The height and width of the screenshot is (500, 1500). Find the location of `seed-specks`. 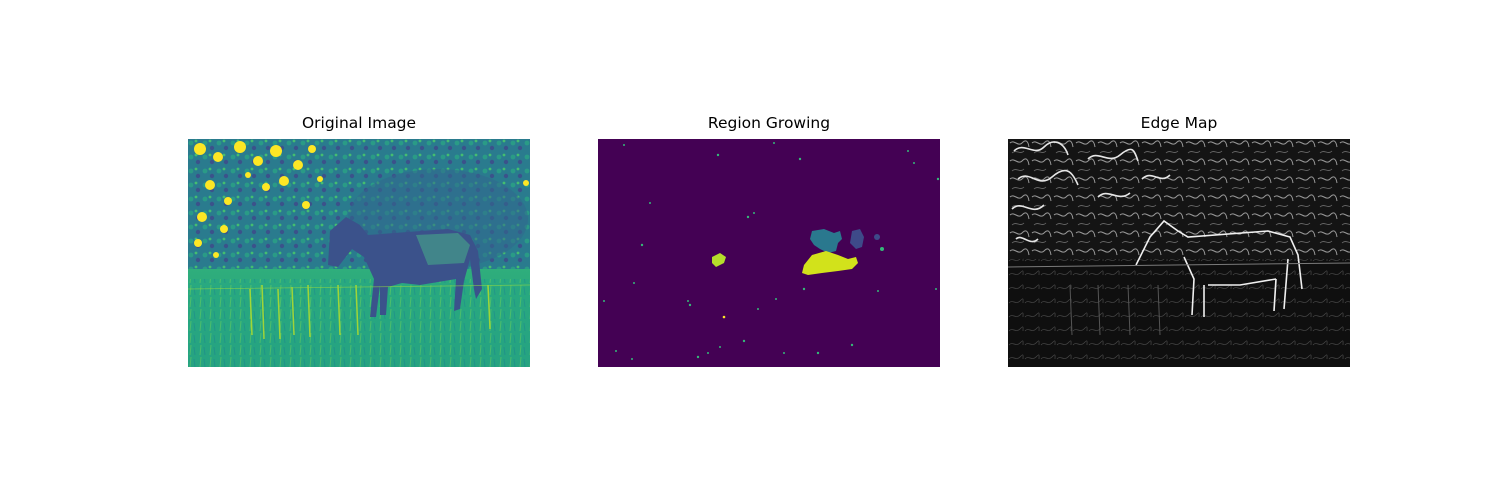

seed-specks is located at coordinates (771, 251).